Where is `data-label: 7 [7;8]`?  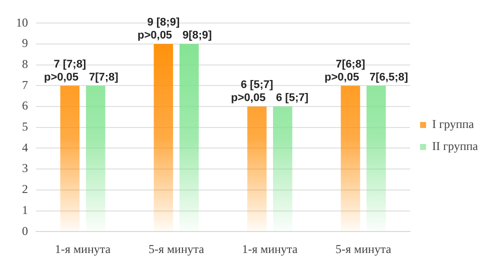
data-label: 7 [7;8] is located at coordinates (70, 64).